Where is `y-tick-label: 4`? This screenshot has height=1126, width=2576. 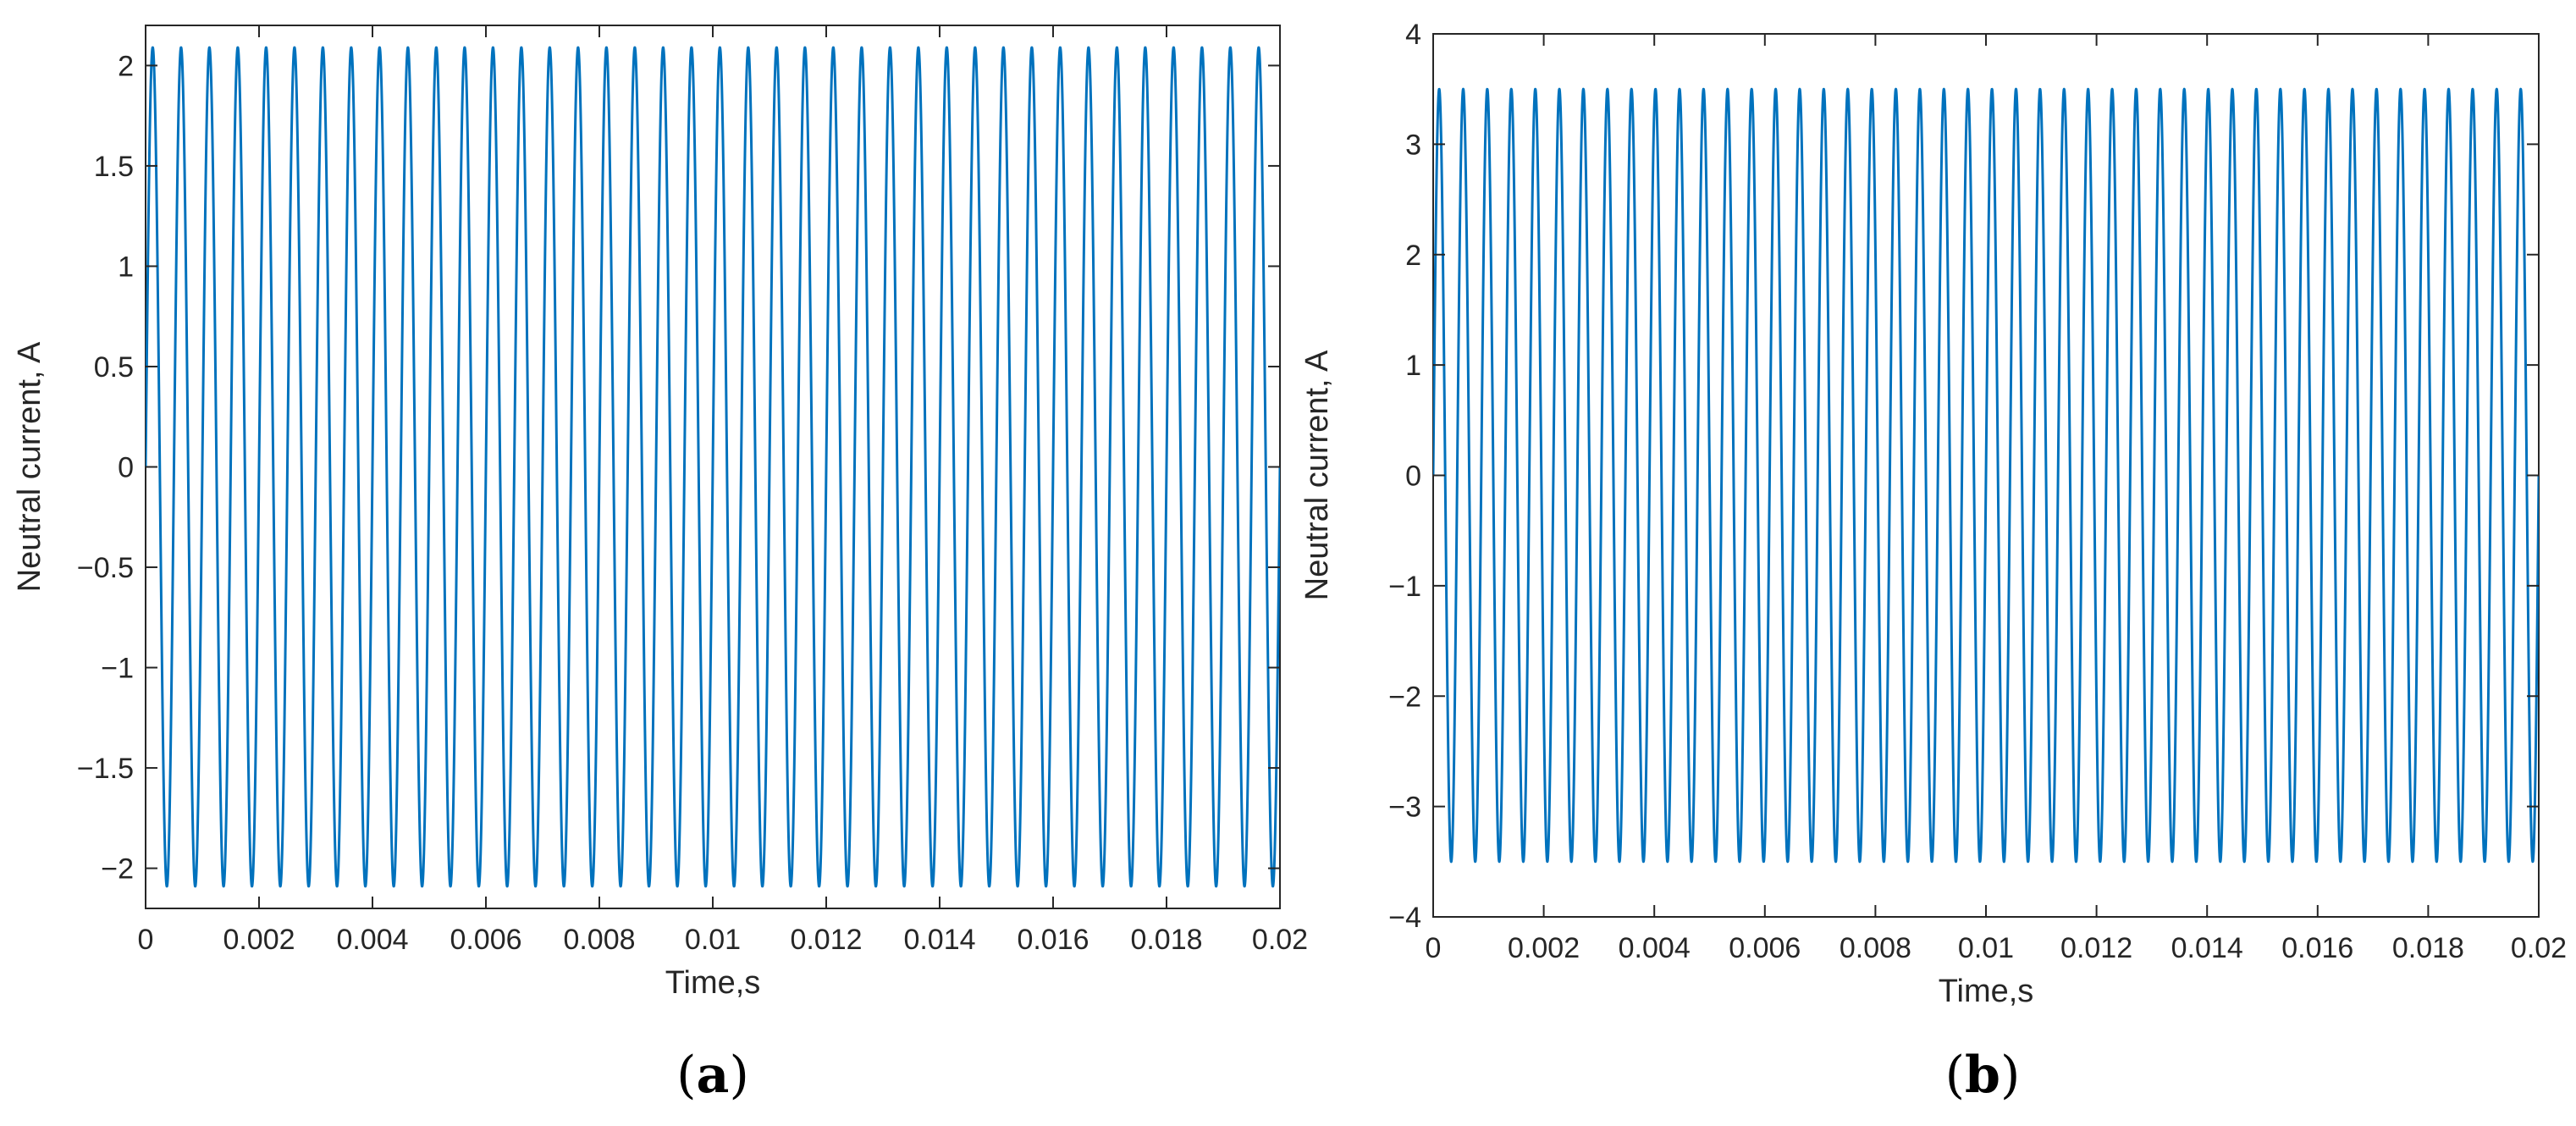
y-tick-label: 4 is located at coordinates (1413, 35).